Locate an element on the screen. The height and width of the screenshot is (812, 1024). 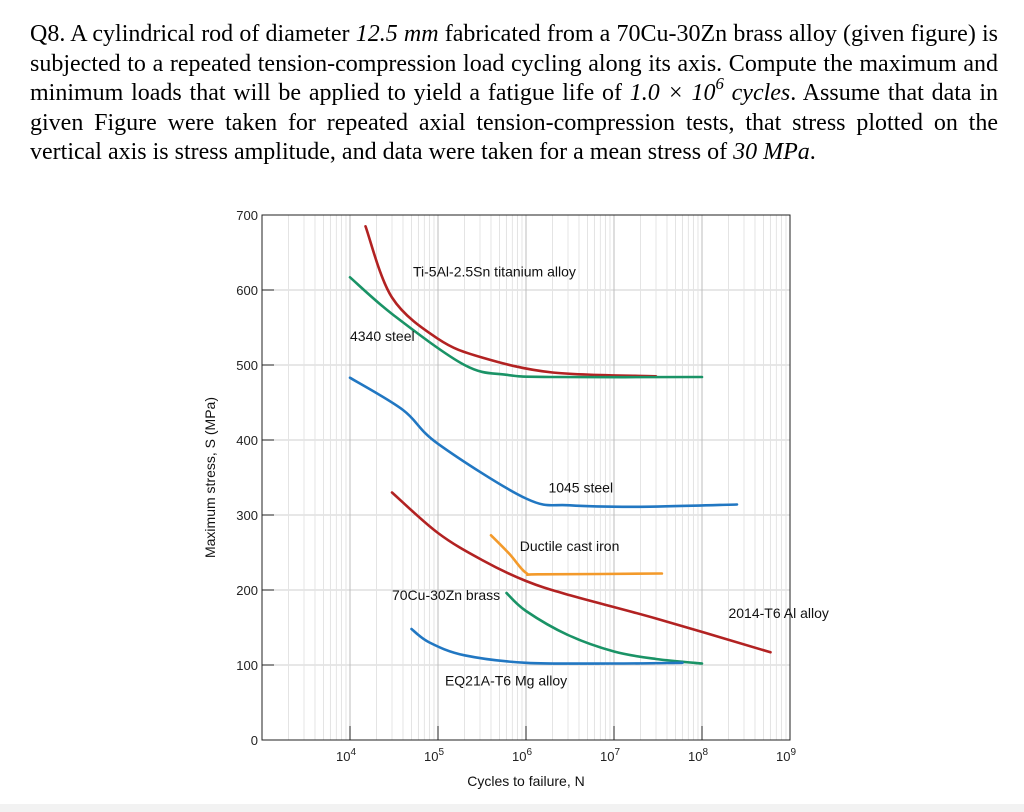
x-tick-label: 10⁹ is located at coordinates (786, 755).